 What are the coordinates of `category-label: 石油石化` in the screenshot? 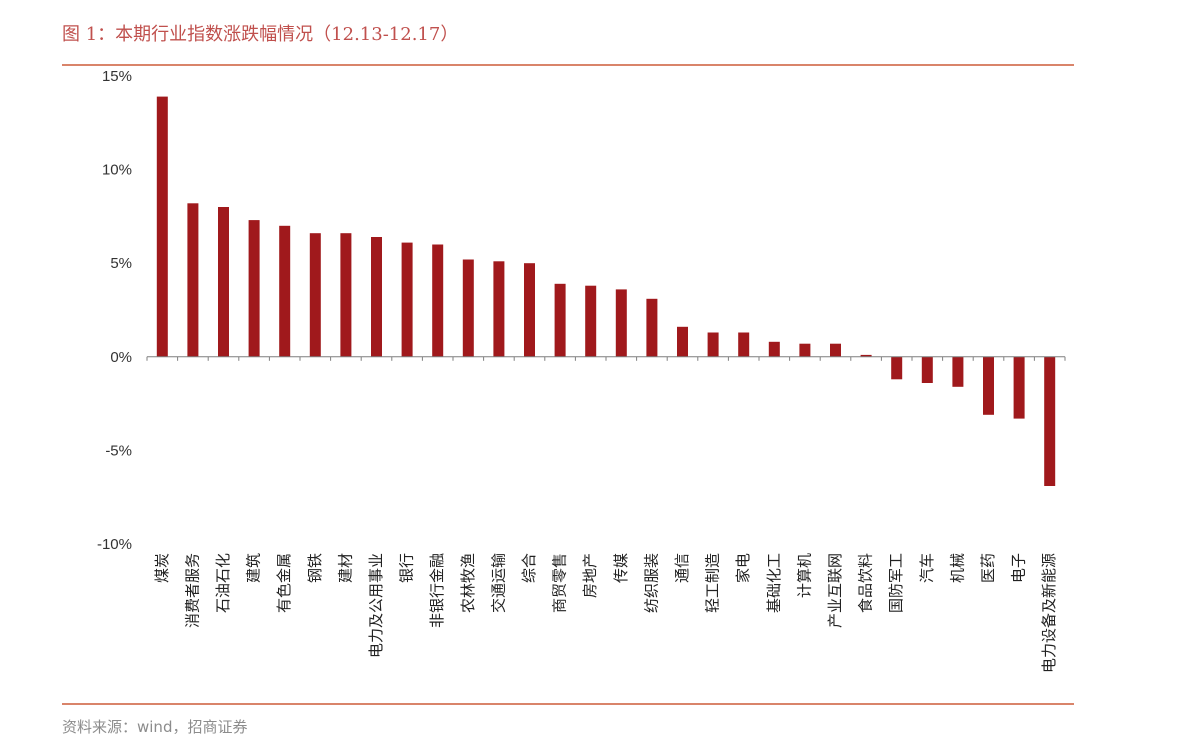 It's located at (223, 583).